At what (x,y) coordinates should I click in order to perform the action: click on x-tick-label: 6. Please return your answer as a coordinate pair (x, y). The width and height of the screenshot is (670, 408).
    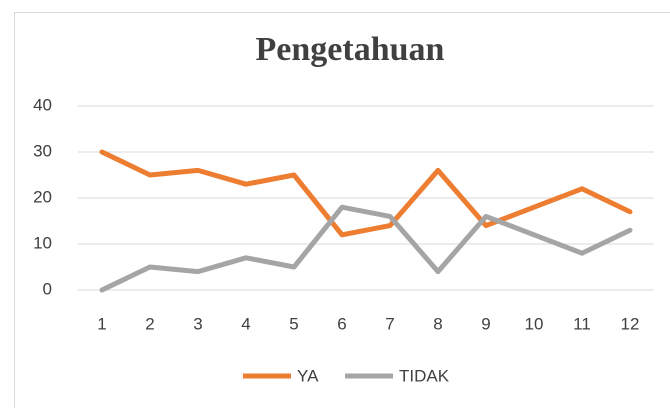
    Looking at the image, I should click on (341, 323).